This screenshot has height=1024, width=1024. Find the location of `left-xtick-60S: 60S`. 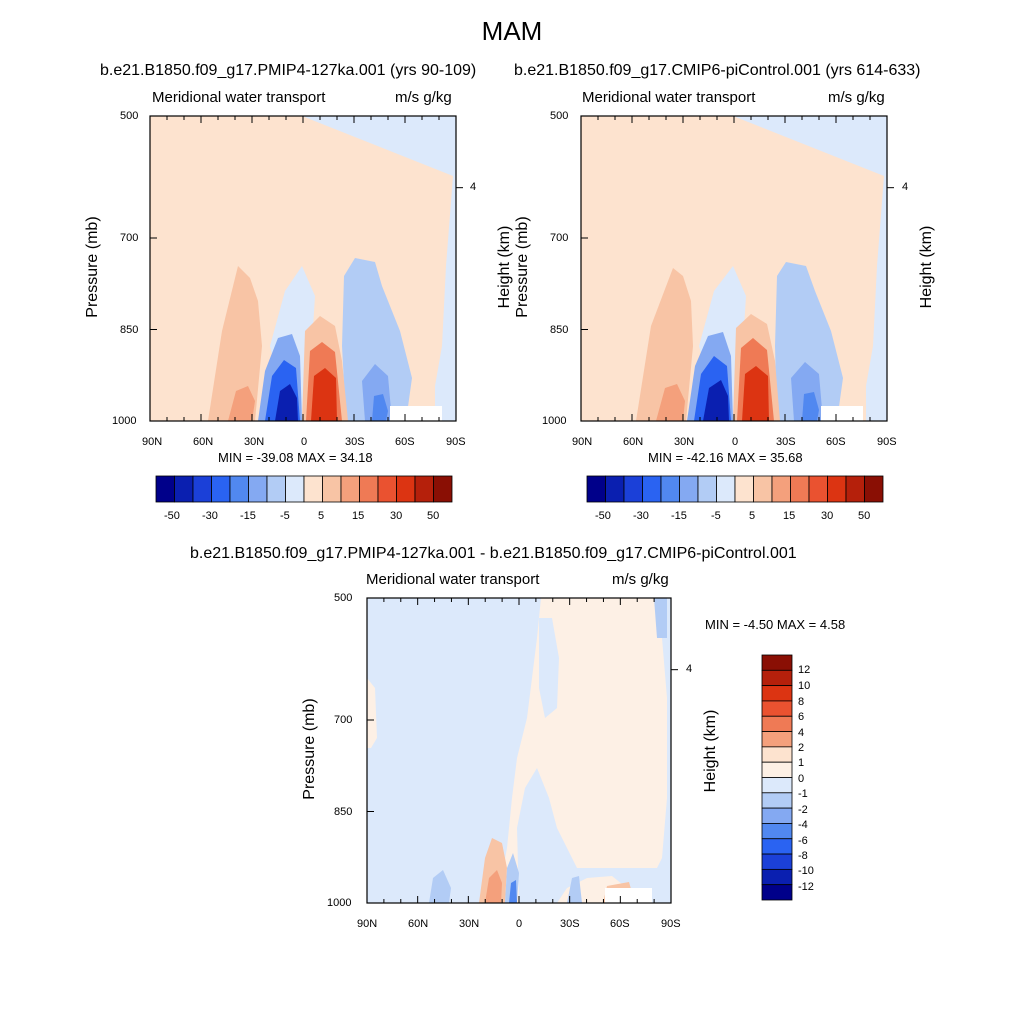

left-xtick-60S: 60S is located at coordinates (405, 442).